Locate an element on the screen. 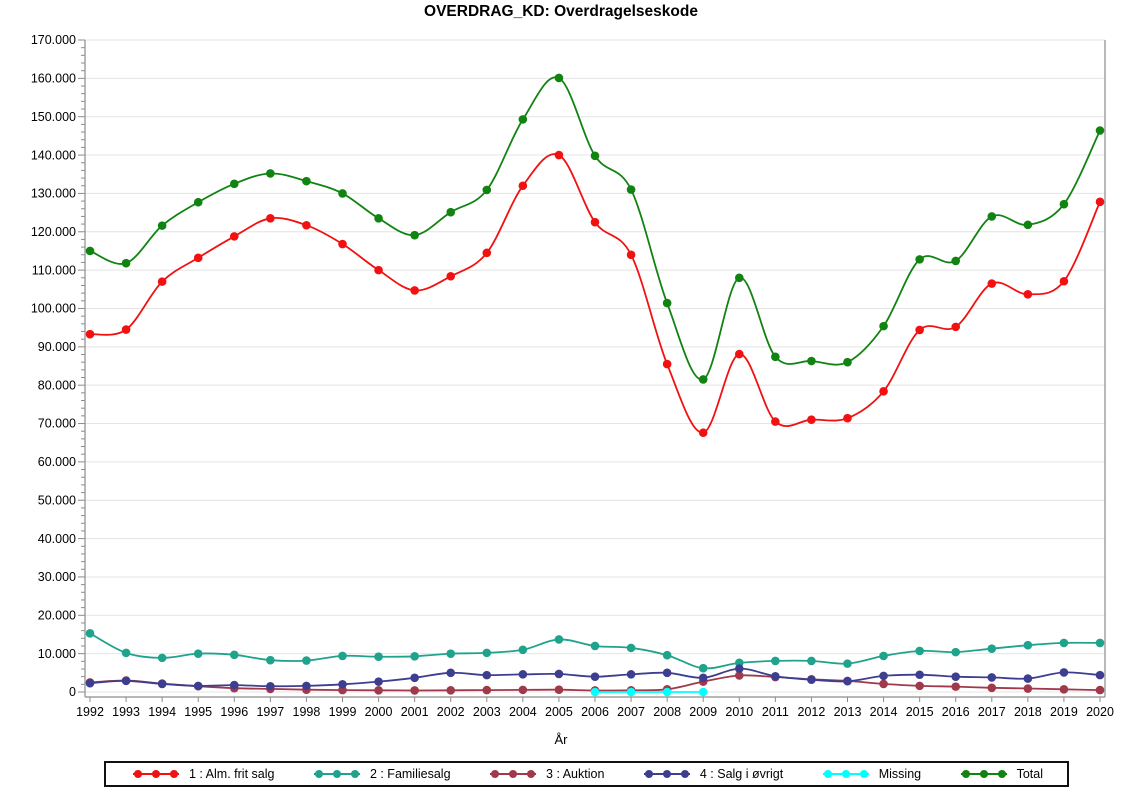  x-tick-label: 2006 is located at coordinates (595, 712).